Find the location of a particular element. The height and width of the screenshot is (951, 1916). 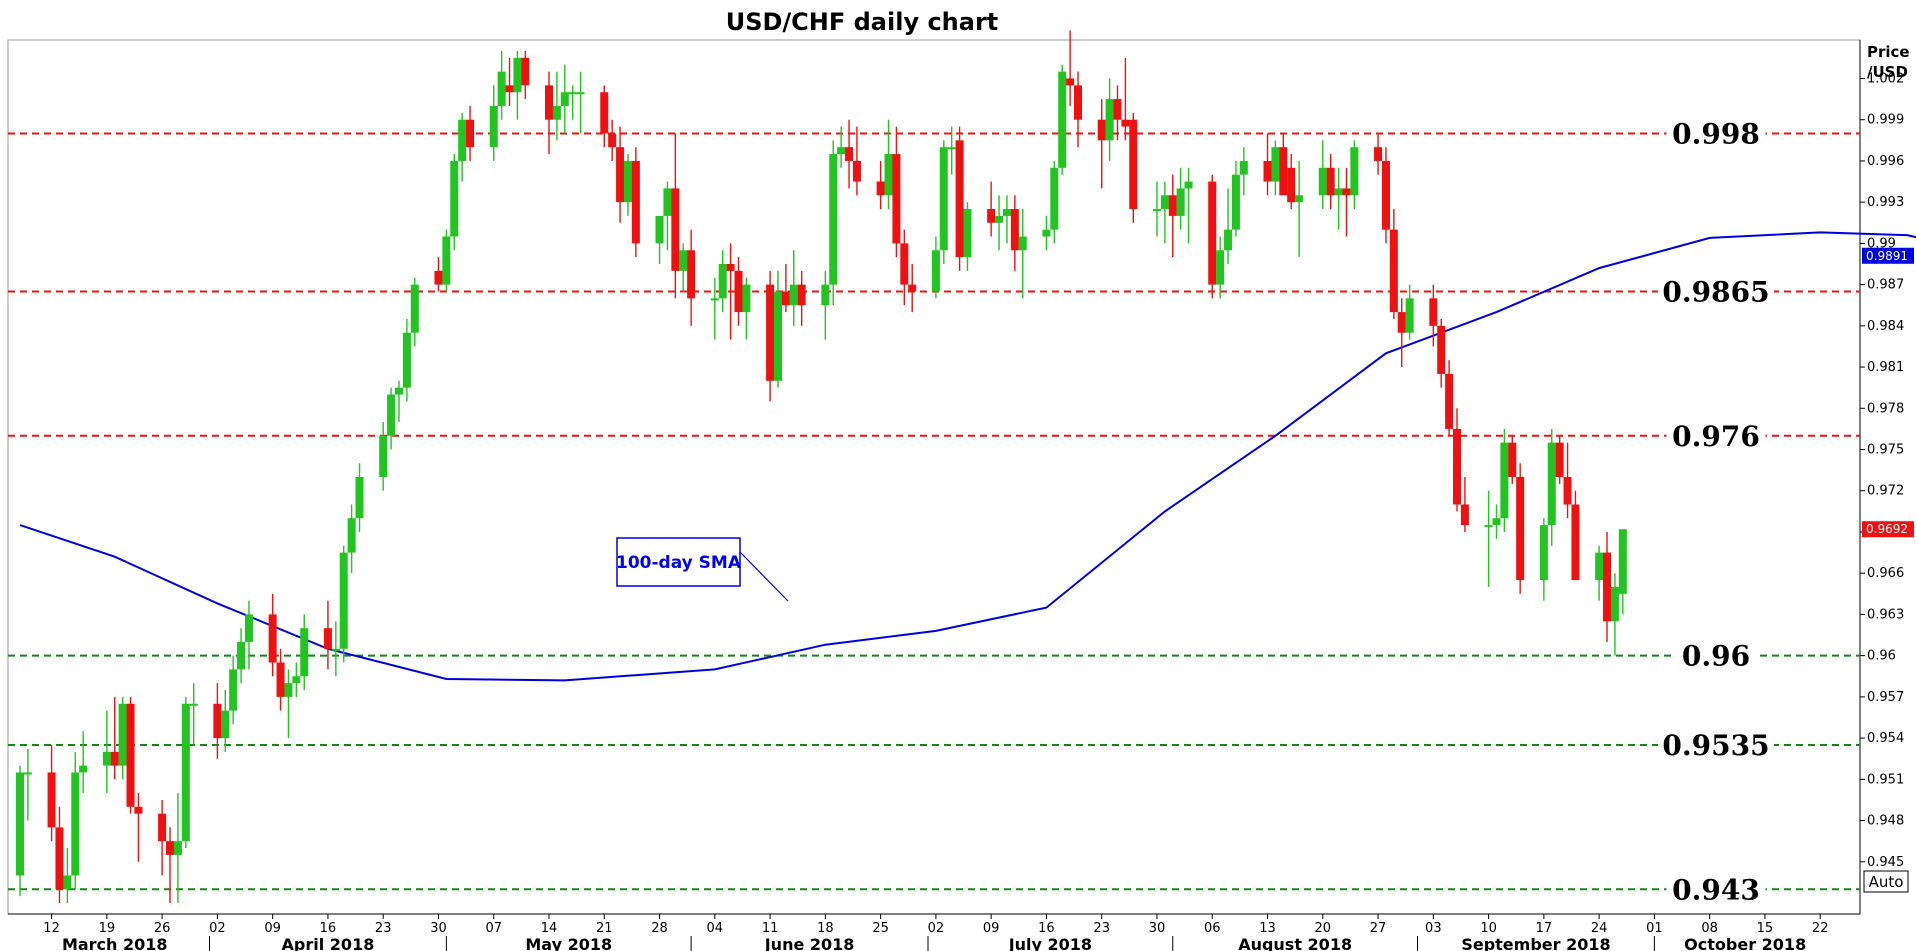

auto-scale-button-label: Auto is located at coordinates (1886, 882).